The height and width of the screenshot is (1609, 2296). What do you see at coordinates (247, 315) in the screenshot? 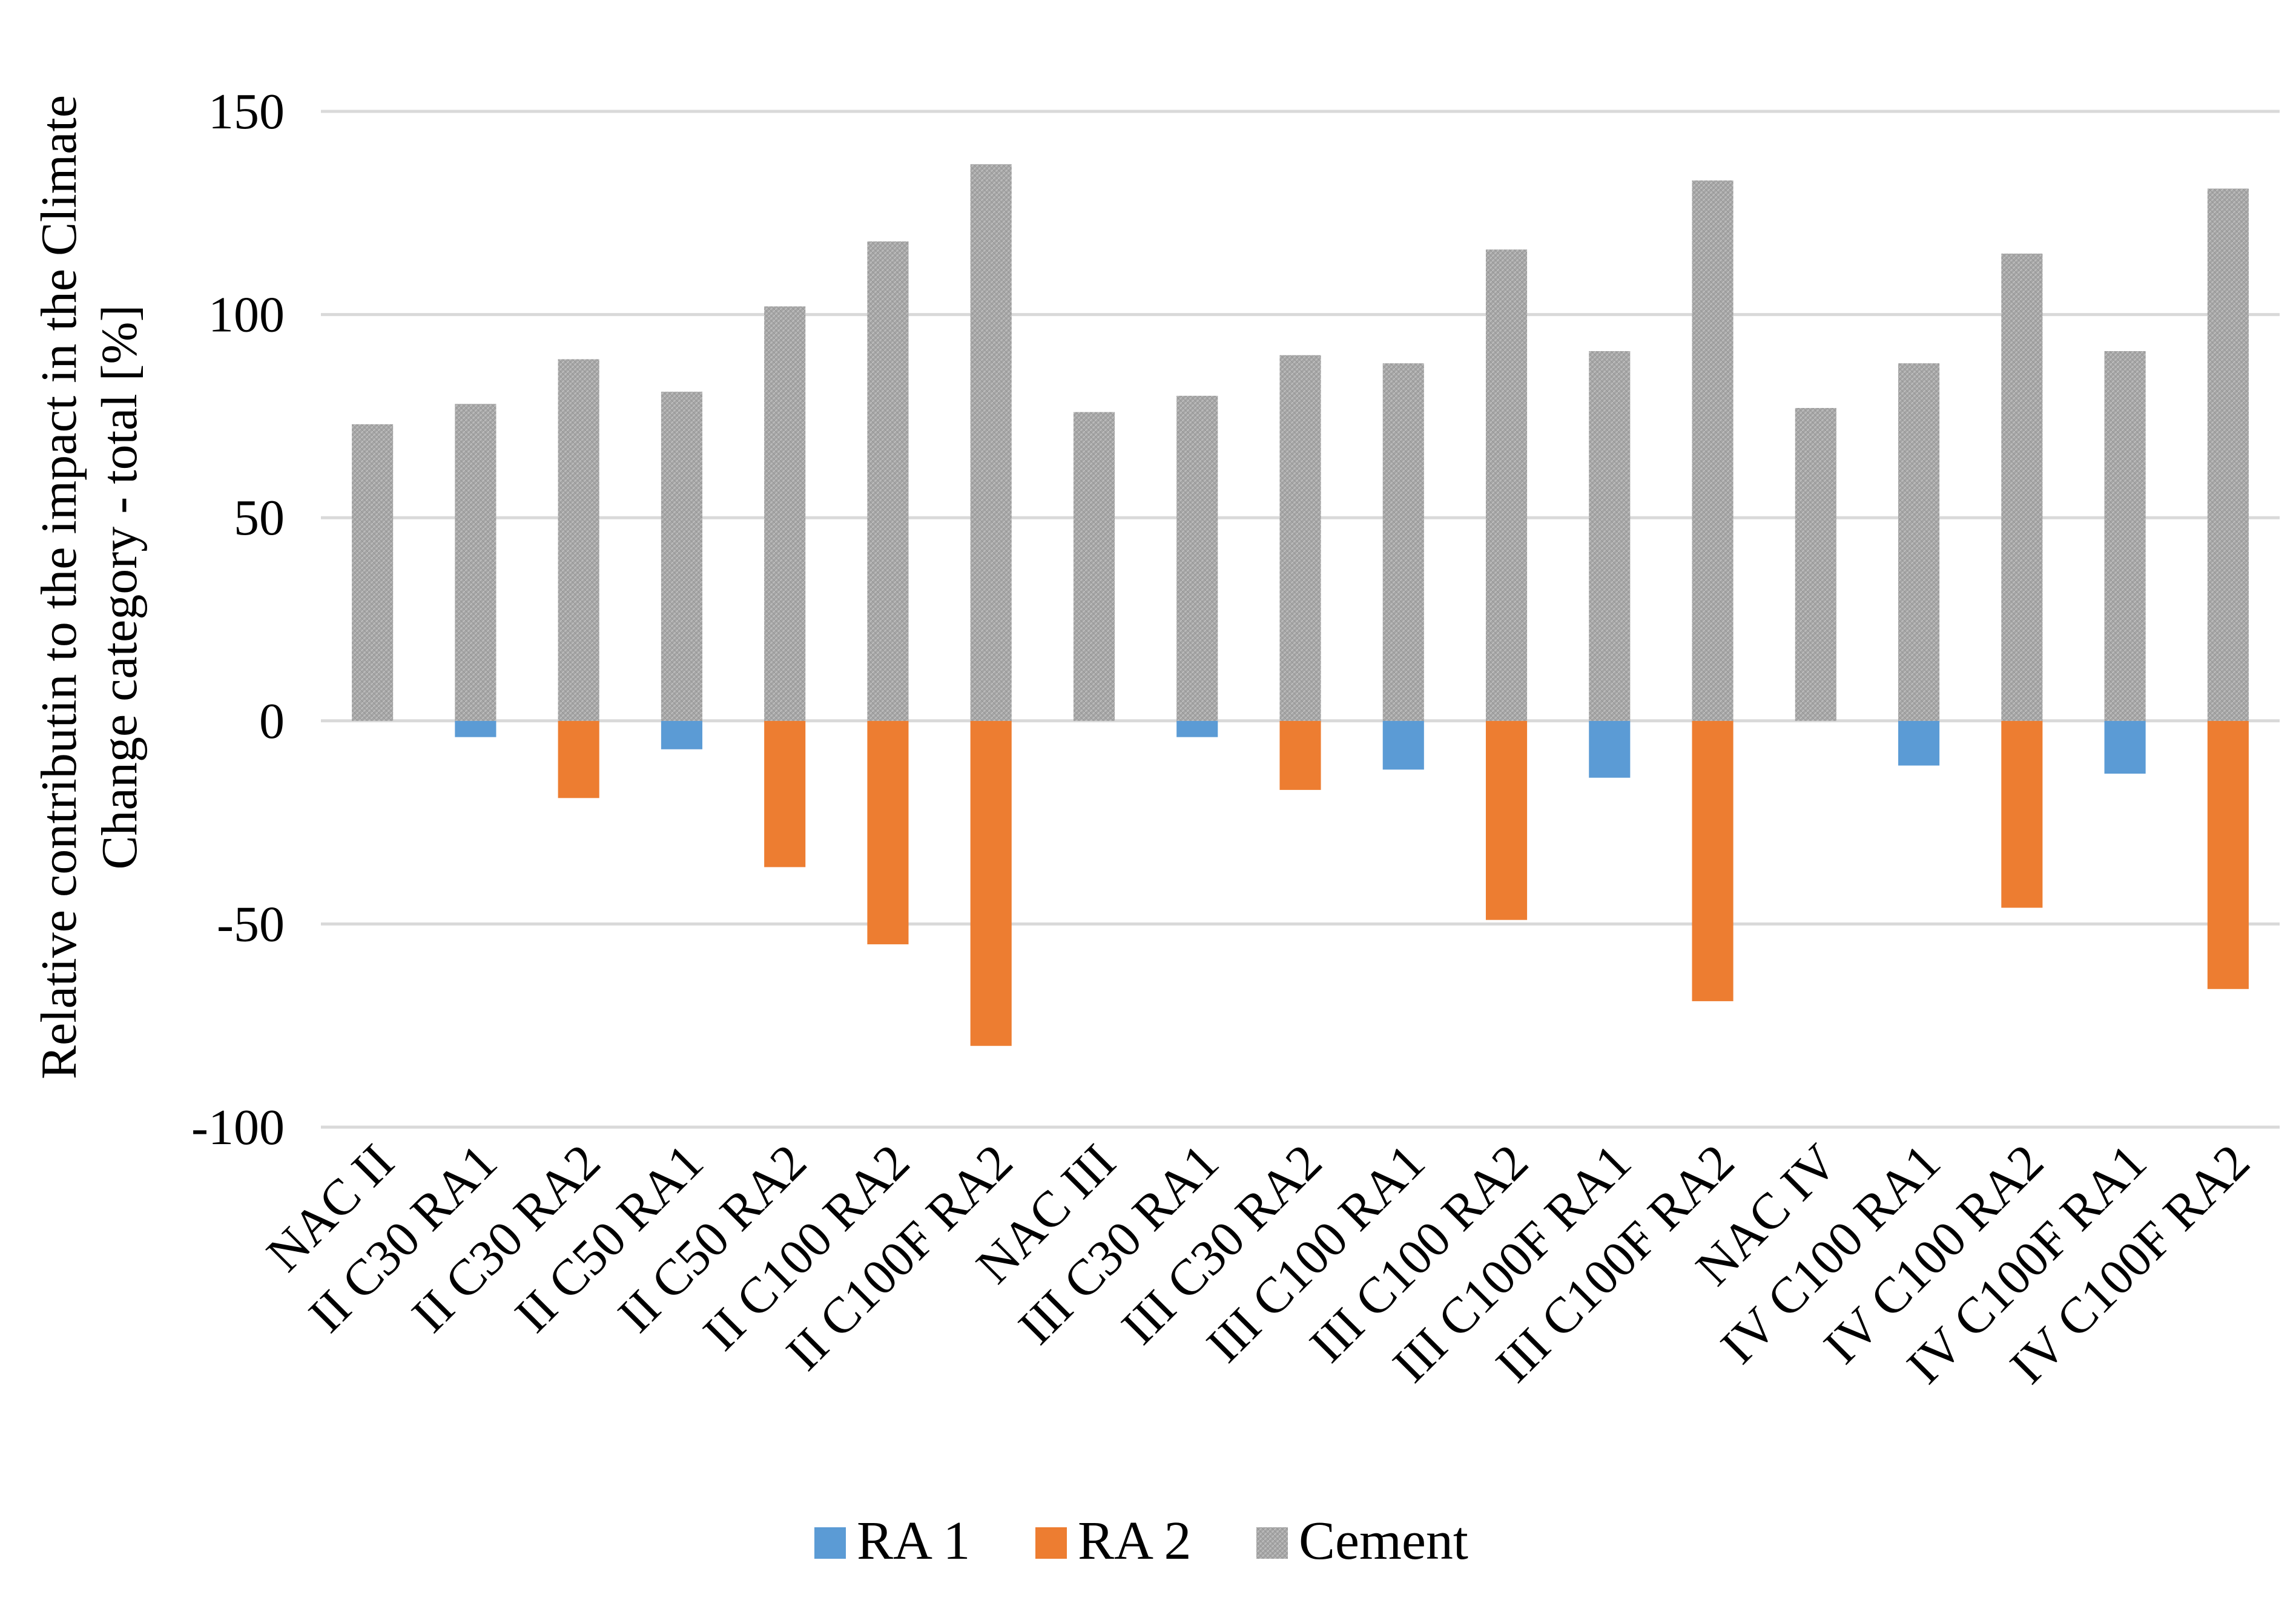
I see `y-tick-label: 100` at bounding box center [247, 315].